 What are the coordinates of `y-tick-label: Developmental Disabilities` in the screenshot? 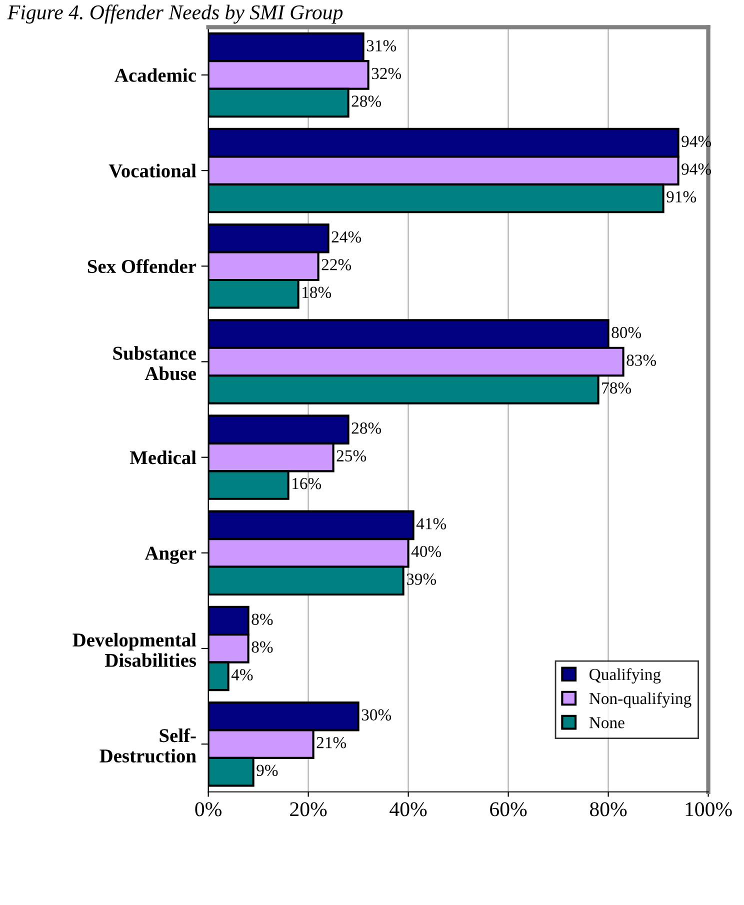 It's located at (134, 649).